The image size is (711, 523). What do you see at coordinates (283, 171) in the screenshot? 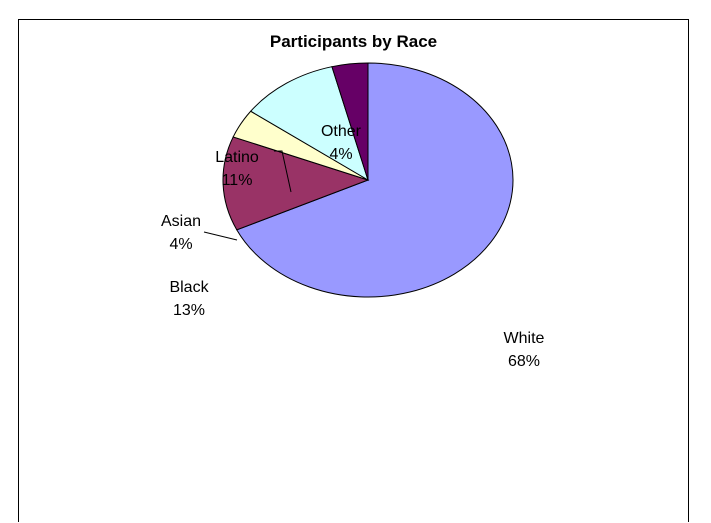
I see `leader-line-latino` at bounding box center [283, 171].